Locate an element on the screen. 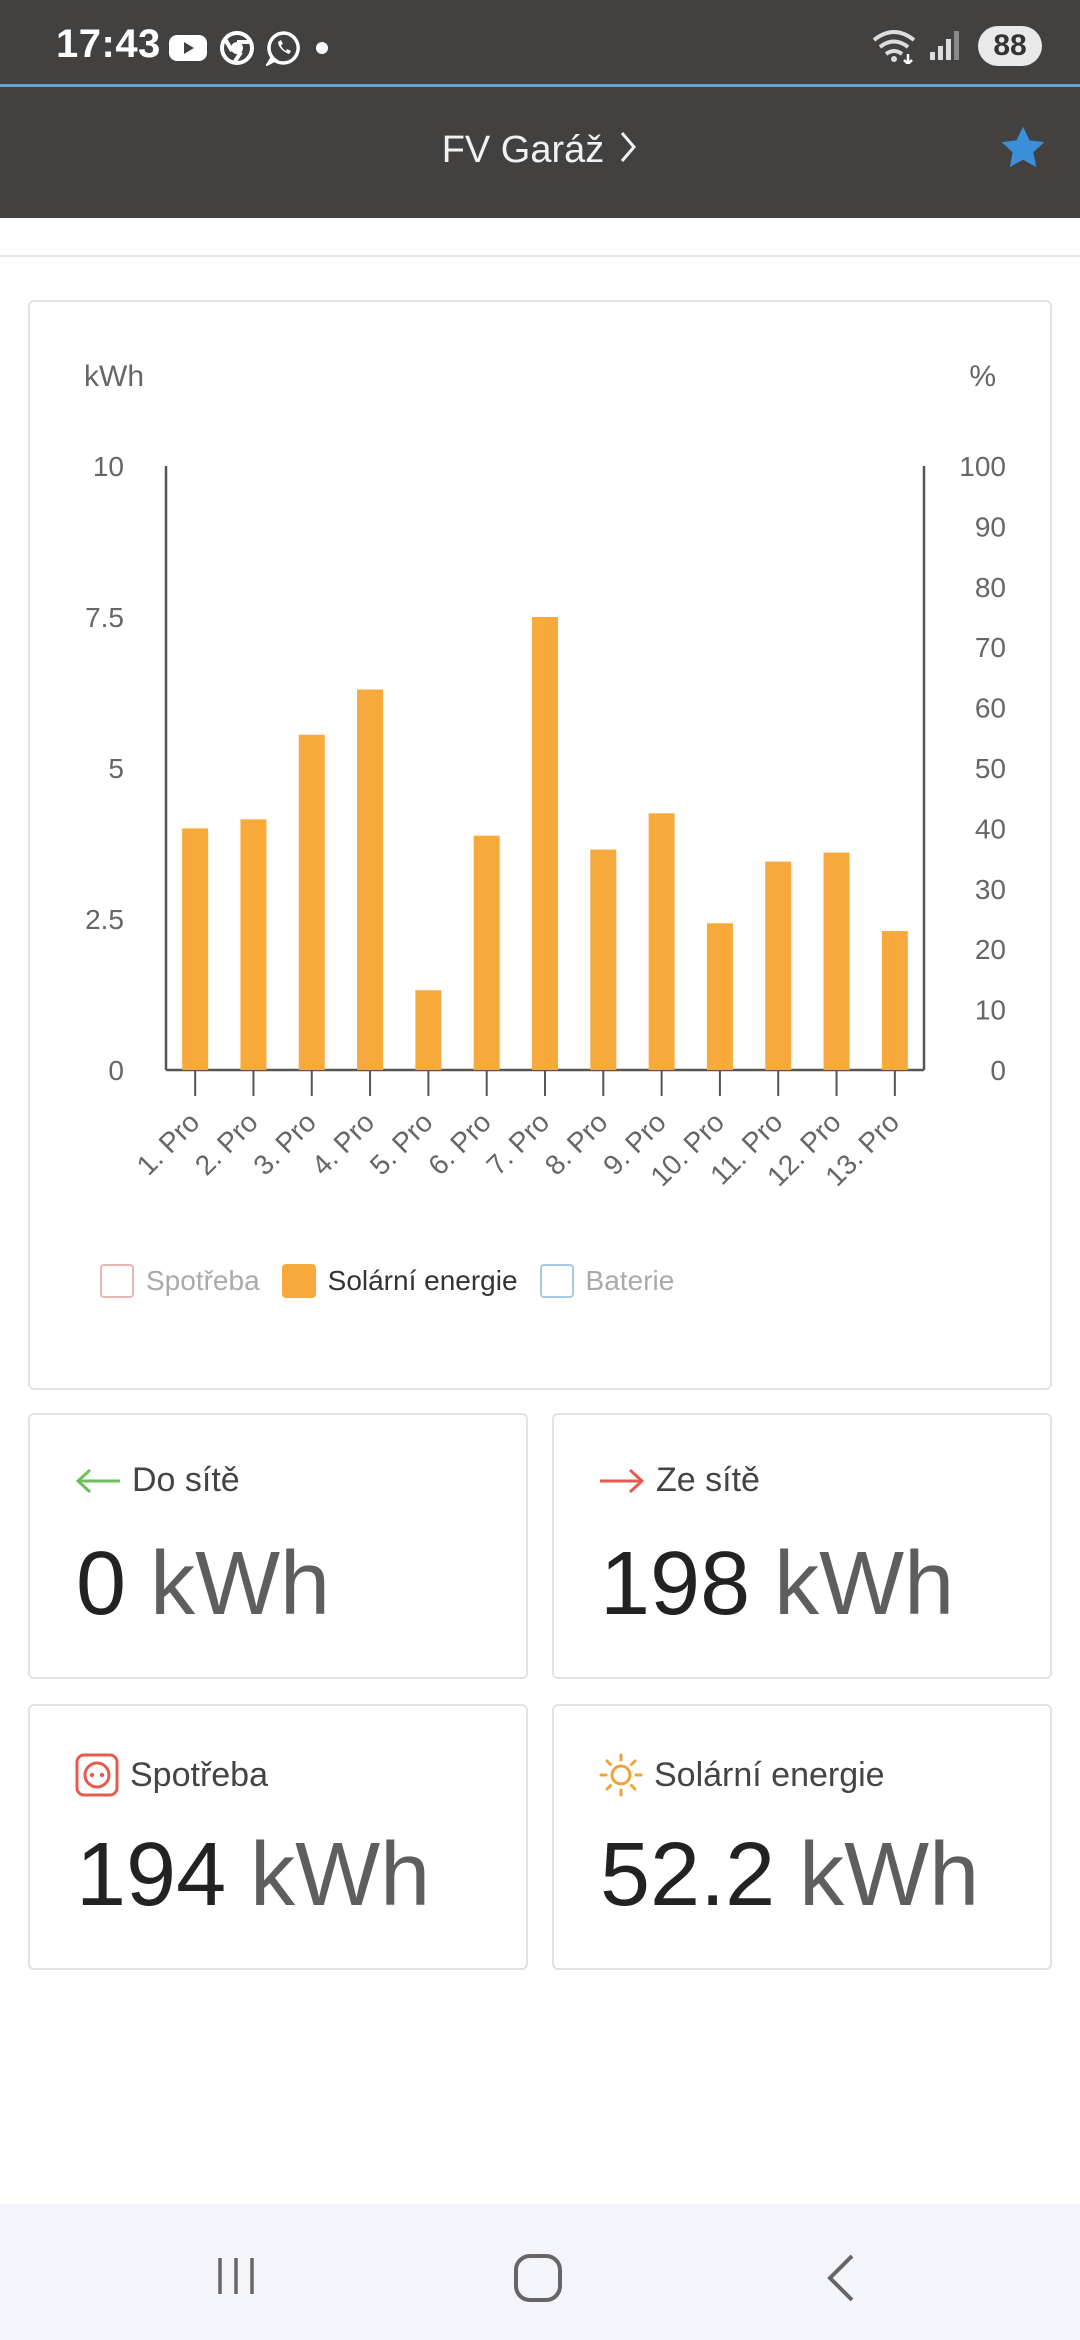  y2-tick-label: 90 is located at coordinates (990, 526).